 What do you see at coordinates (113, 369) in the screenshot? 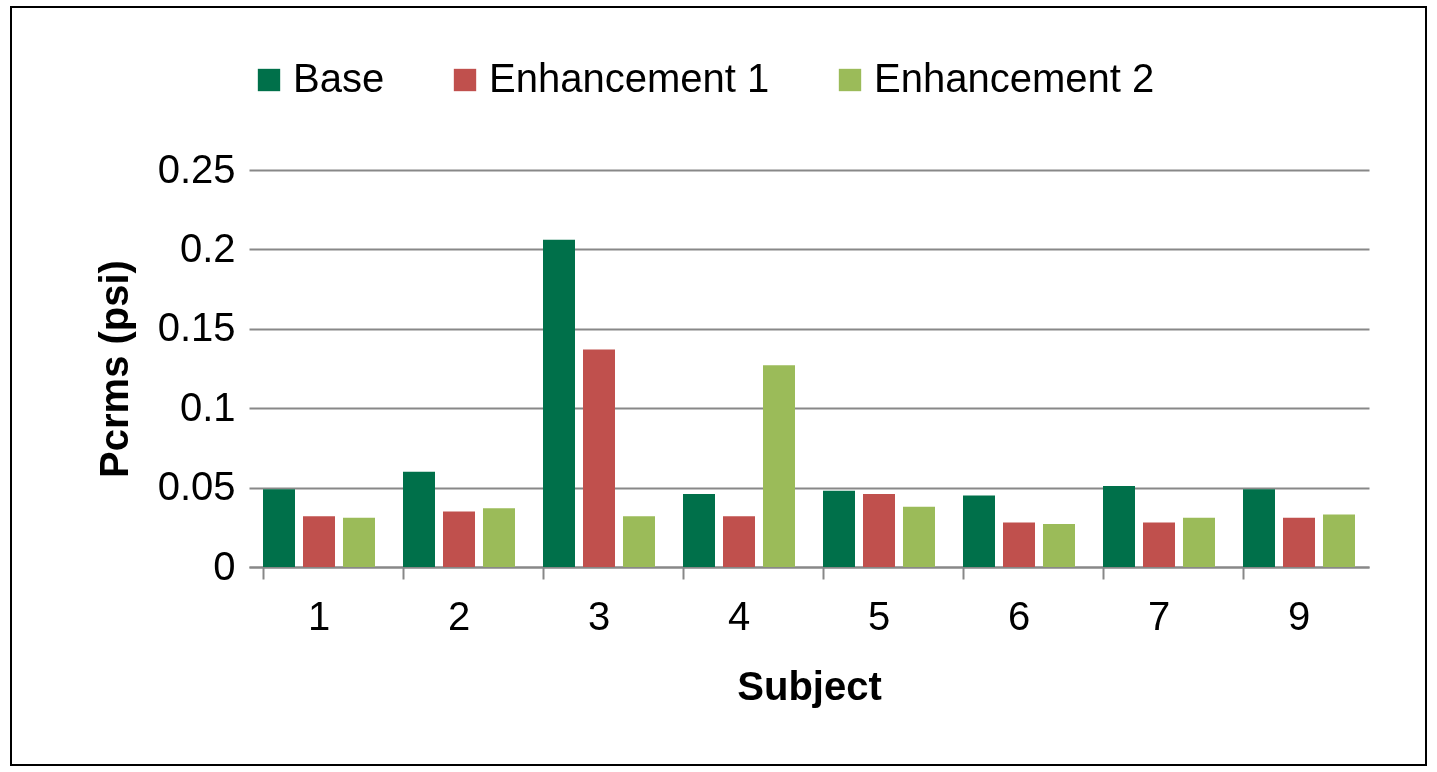
I see `y-axis-title: Pcrms (psi)` at bounding box center [113, 369].